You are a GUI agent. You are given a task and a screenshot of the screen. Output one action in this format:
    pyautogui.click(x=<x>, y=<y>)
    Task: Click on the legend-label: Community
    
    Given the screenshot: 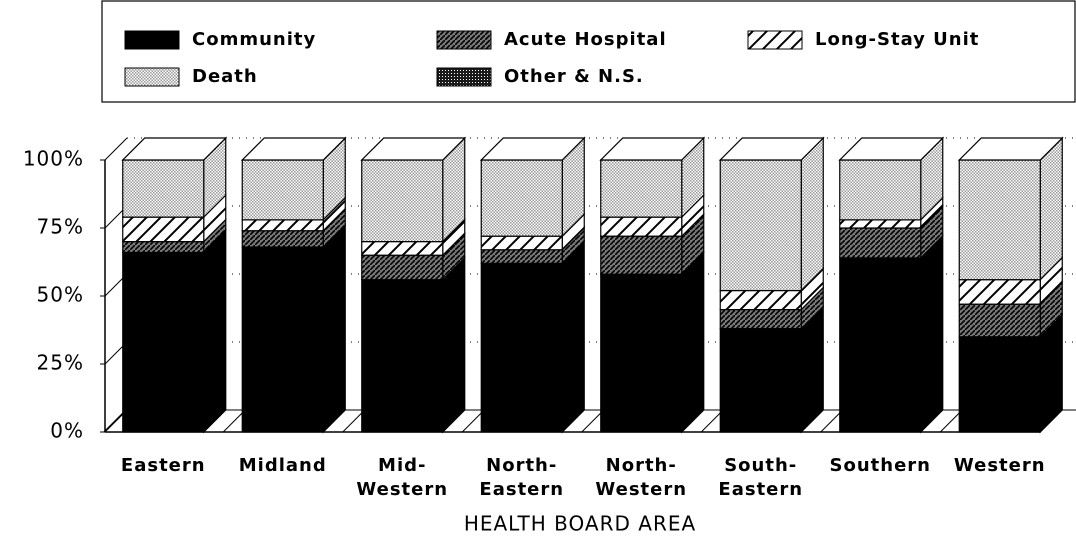 What is the action you would take?
    pyautogui.click(x=254, y=39)
    